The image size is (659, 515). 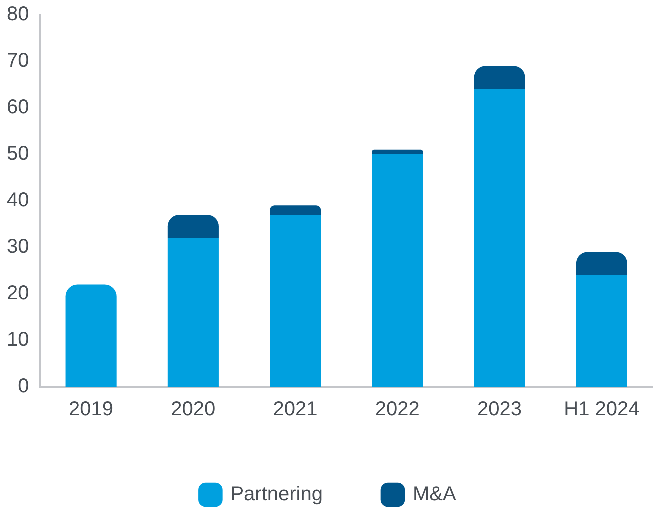 What do you see at coordinates (91, 409) in the screenshot?
I see `x-tick-label: 2019` at bounding box center [91, 409].